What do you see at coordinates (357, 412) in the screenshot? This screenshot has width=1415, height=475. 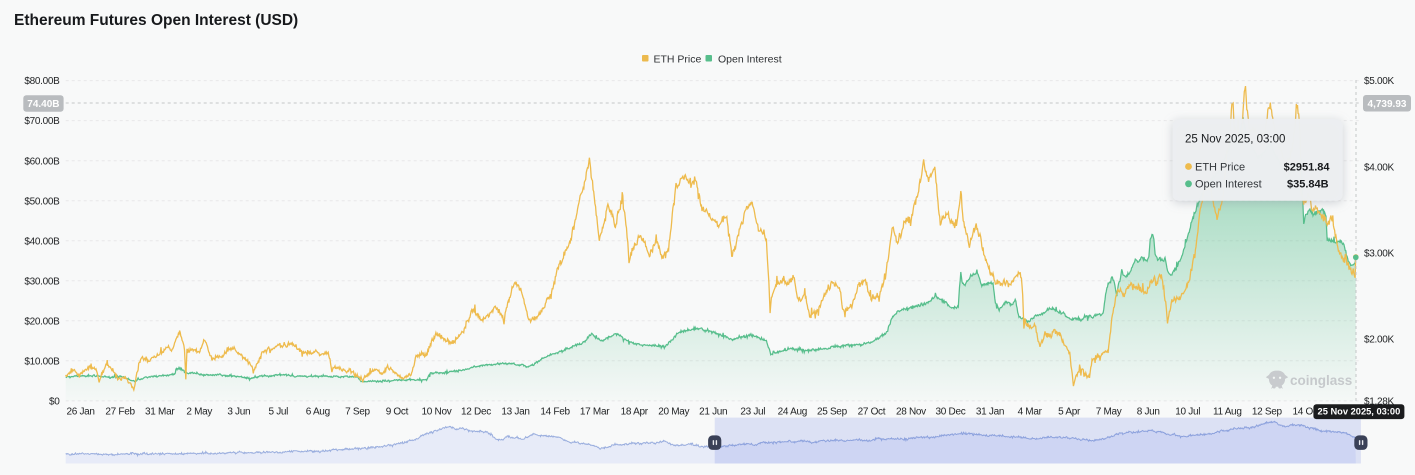 I see `svg-text: 7 Sep` at bounding box center [357, 412].